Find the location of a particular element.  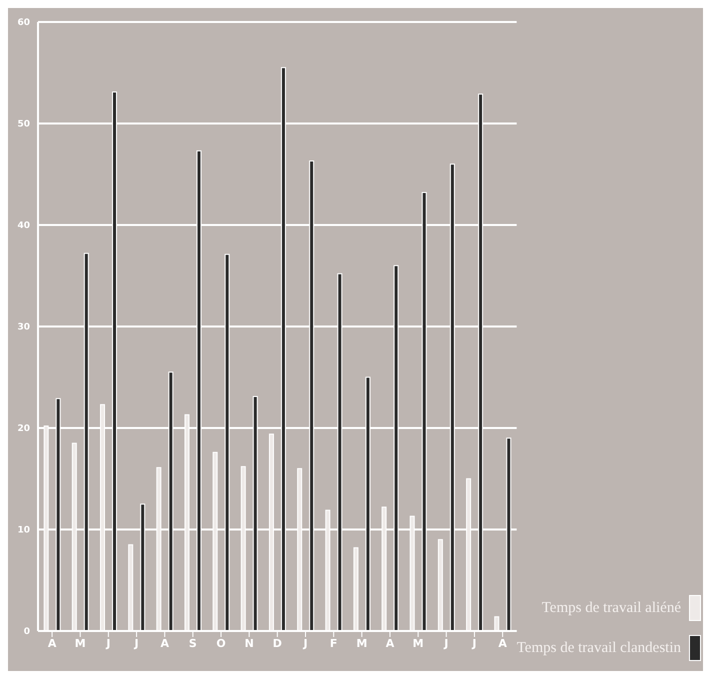

x-tick-label: F is located at coordinates (334, 643).